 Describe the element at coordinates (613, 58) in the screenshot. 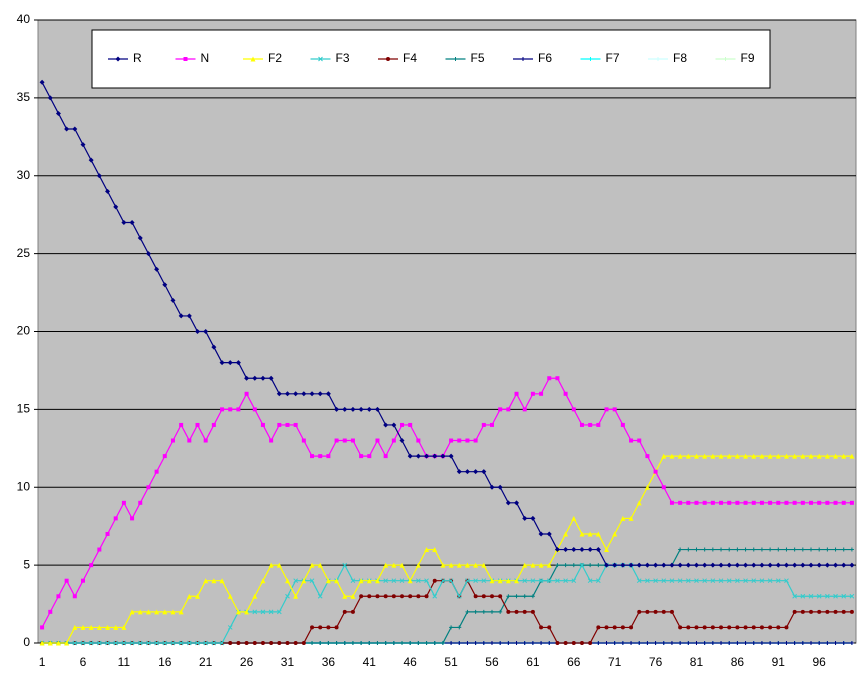

I see `legend-label: F7` at that location.